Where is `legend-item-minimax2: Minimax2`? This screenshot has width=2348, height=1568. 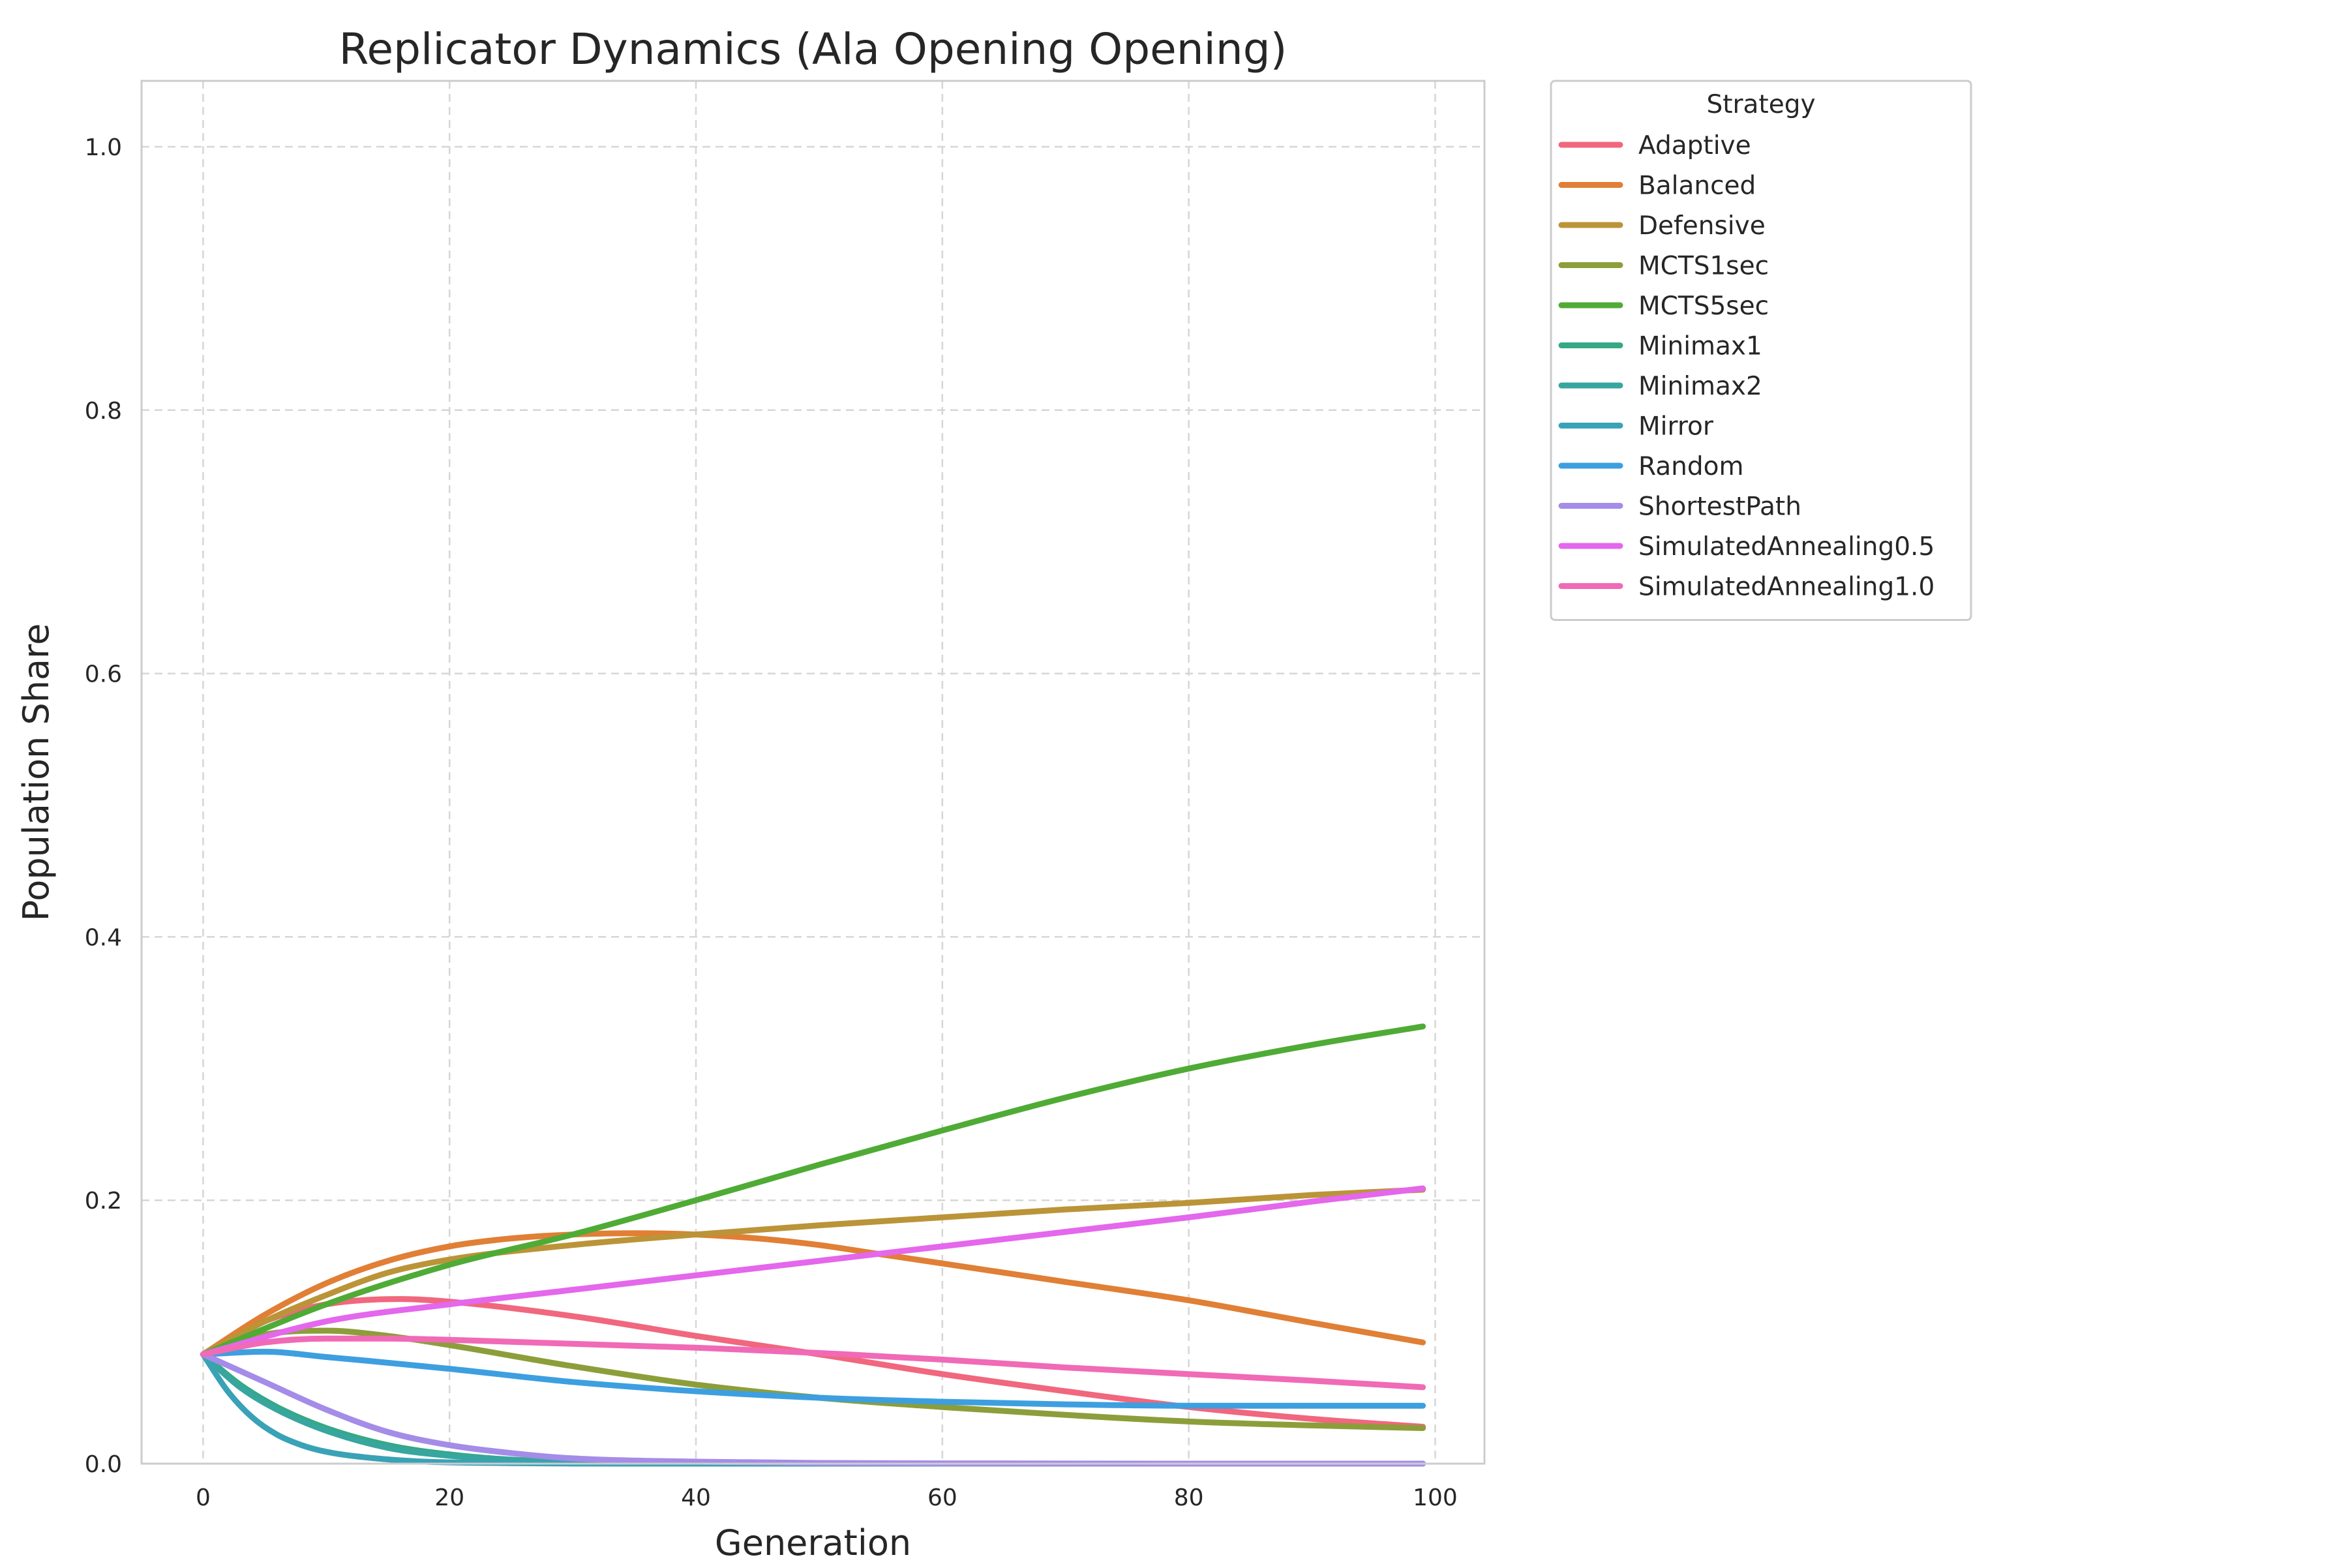 legend-item-minimax2: Minimax2 is located at coordinates (1660, 386).